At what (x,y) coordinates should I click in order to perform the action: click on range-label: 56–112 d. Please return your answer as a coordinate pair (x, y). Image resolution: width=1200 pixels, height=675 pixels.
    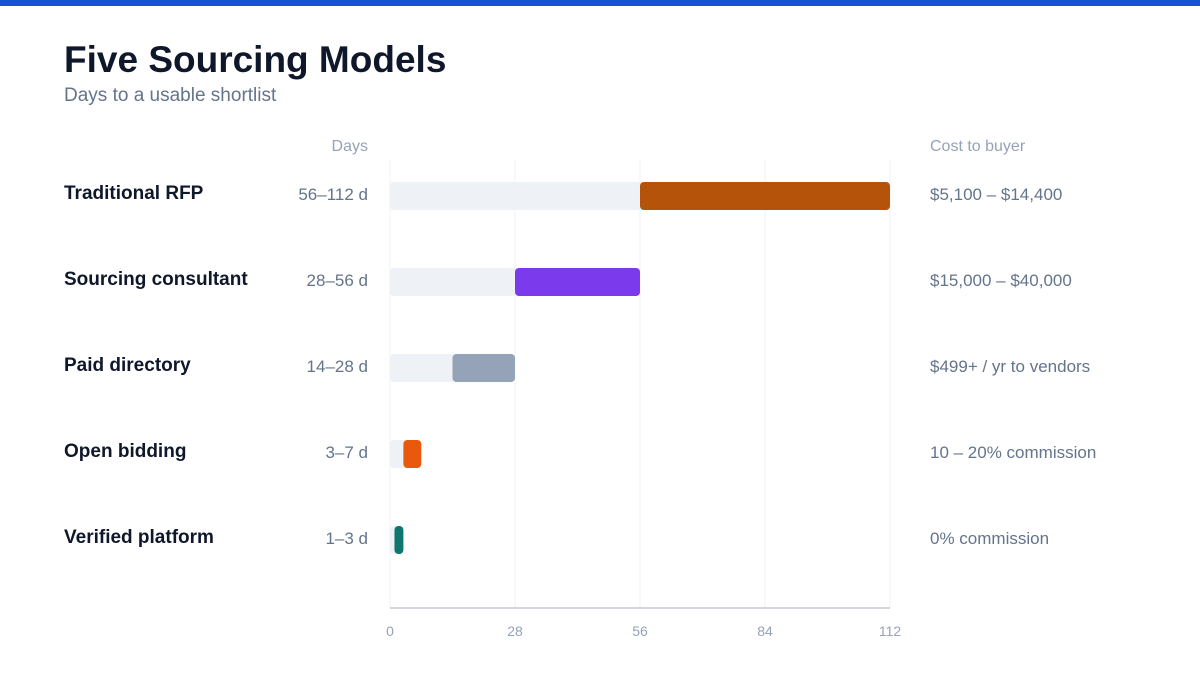
    Looking at the image, I should click on (333, 194).